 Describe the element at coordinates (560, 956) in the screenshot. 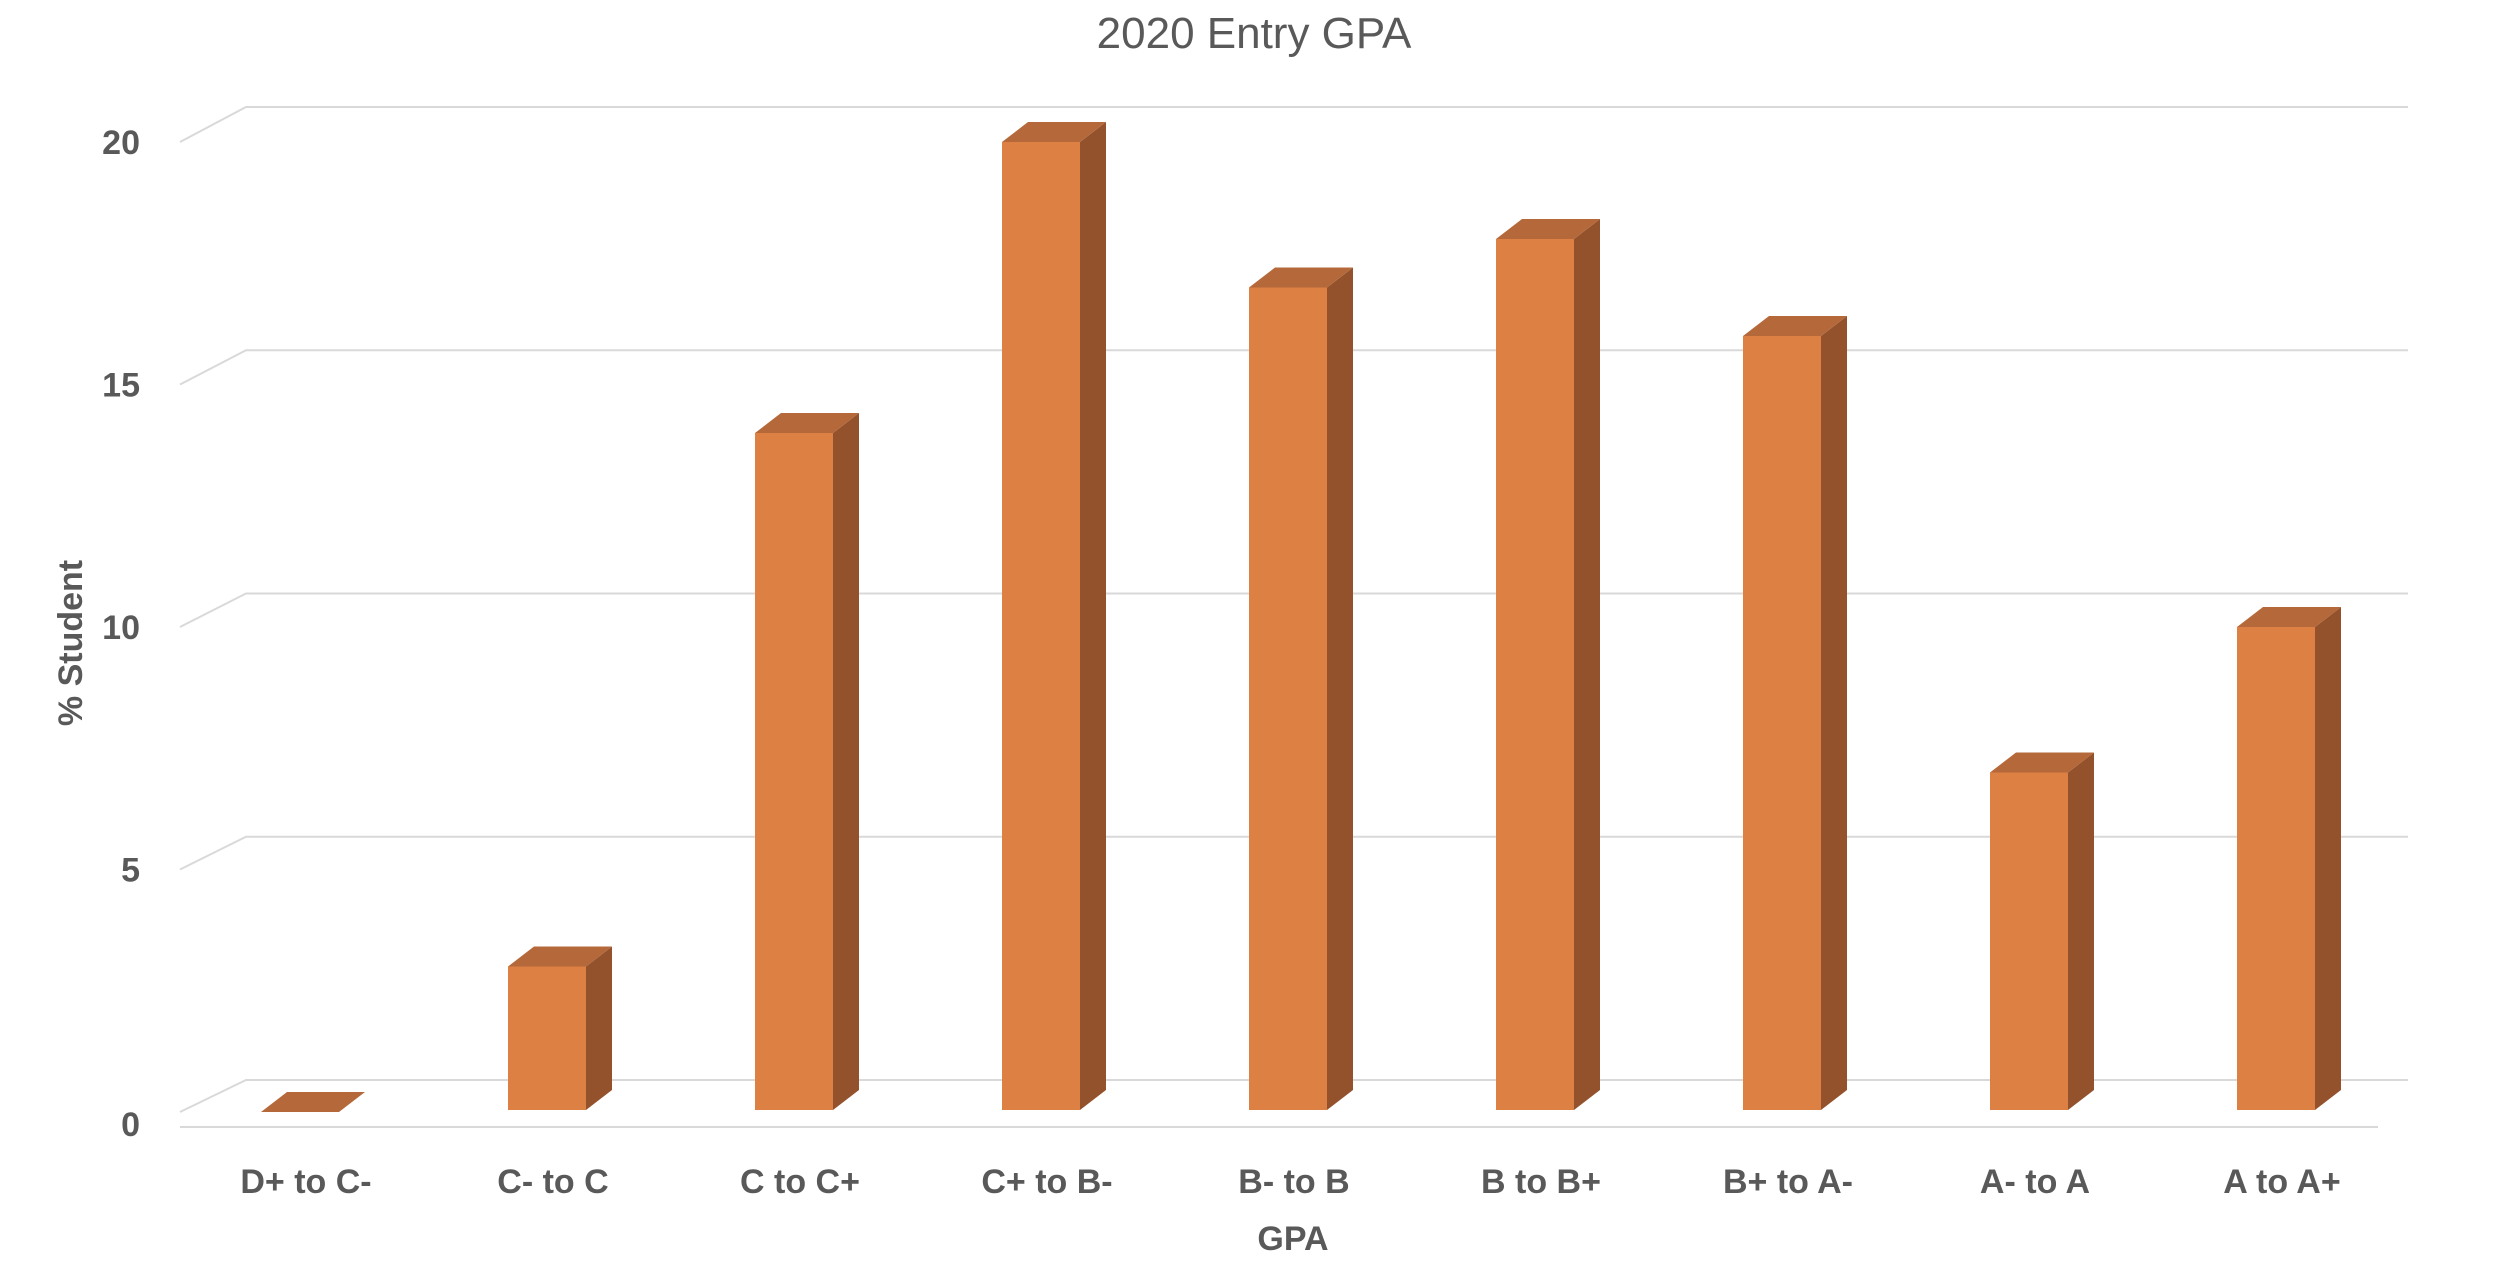

I see `bar-top-cminus-to-c` at that location.